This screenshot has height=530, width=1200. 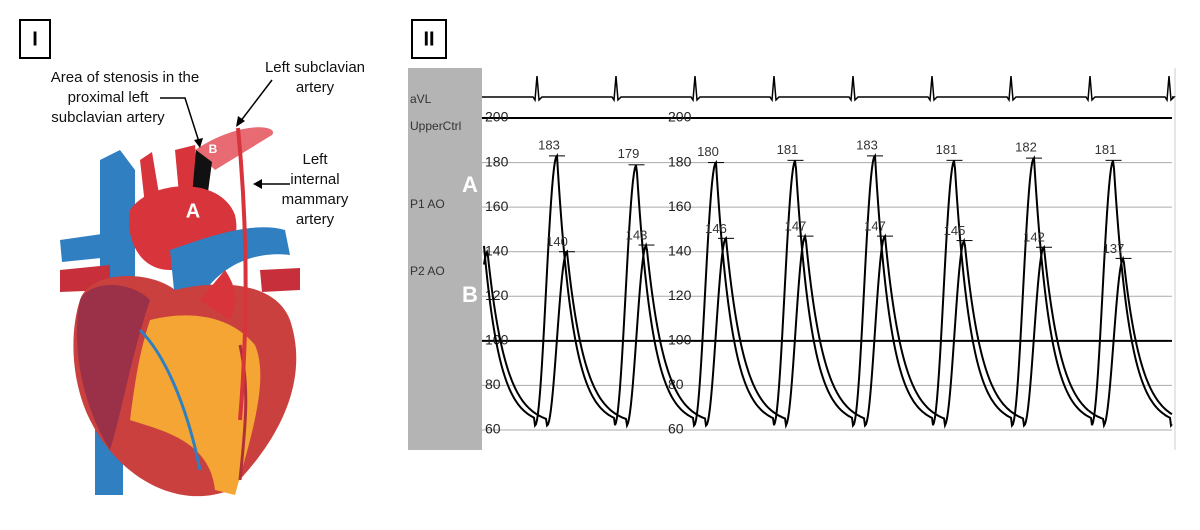 I want to click on heart-illustration, so click(x=180, y=312).